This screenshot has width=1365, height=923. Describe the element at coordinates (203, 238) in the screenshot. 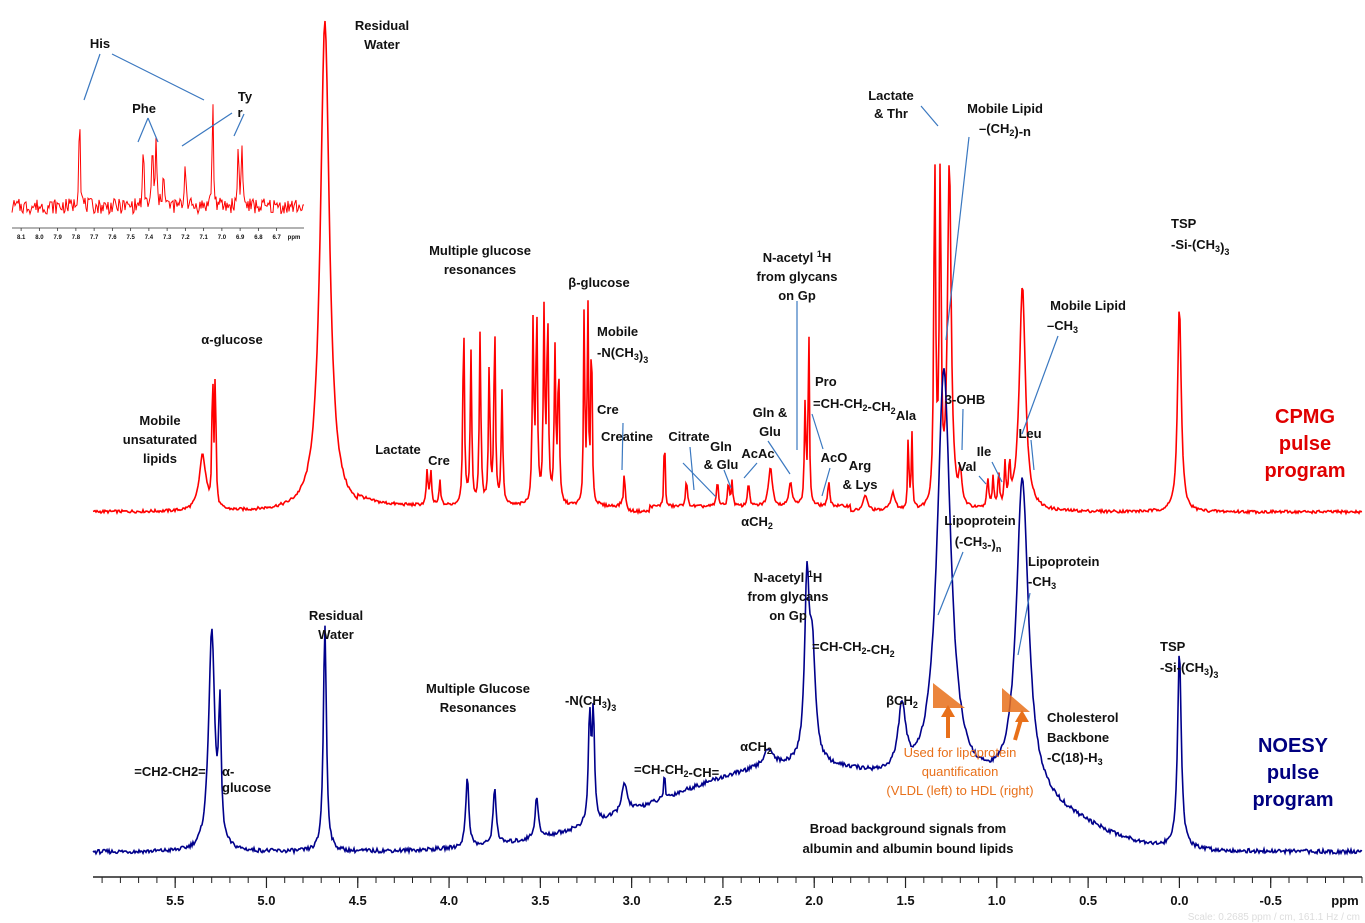

I see `inset-tick-label: 7.1` at that location.